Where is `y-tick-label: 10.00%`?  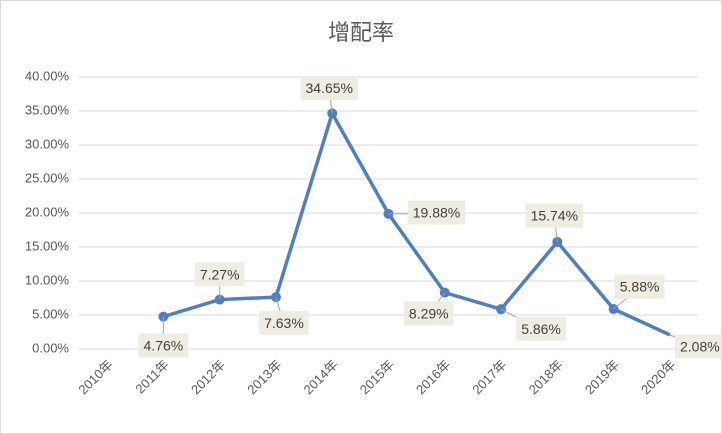
y-tick-label: 10.00% is located at coordinates (47, 279).